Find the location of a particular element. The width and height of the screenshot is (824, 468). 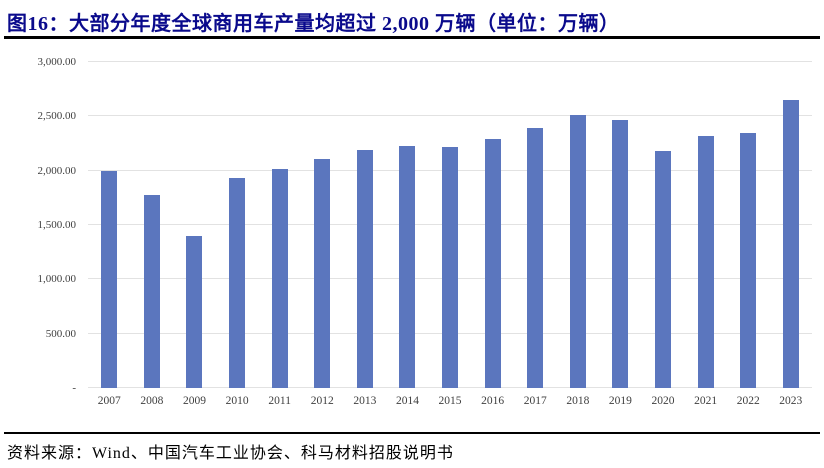

x-tick-label-2015: 2015 is located at coordinates (450, 401).